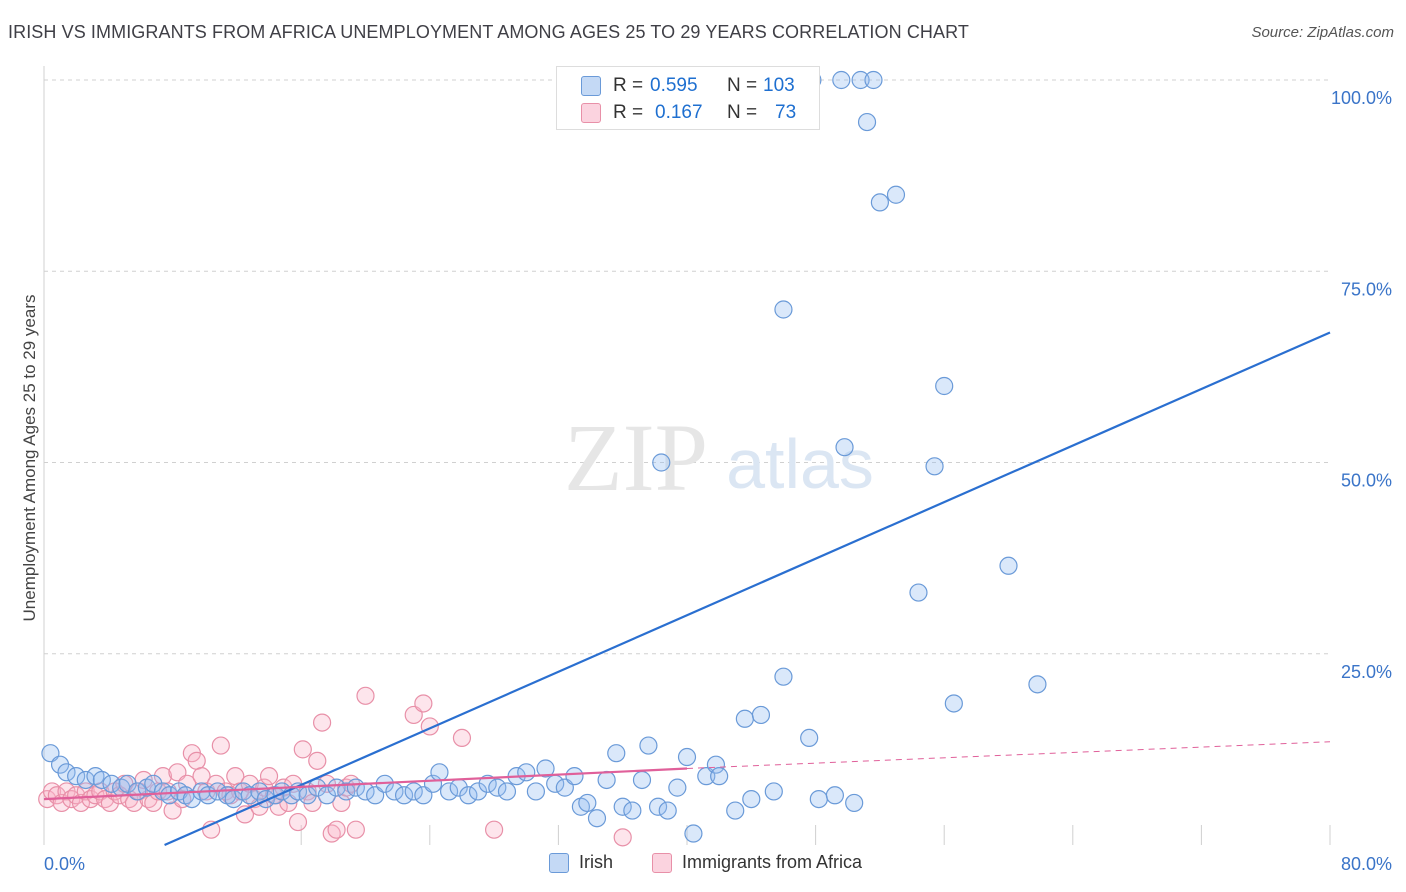 The width and height of the screenshot is (1406, 892). I want to click on africa-swatch, so click(591, 113).